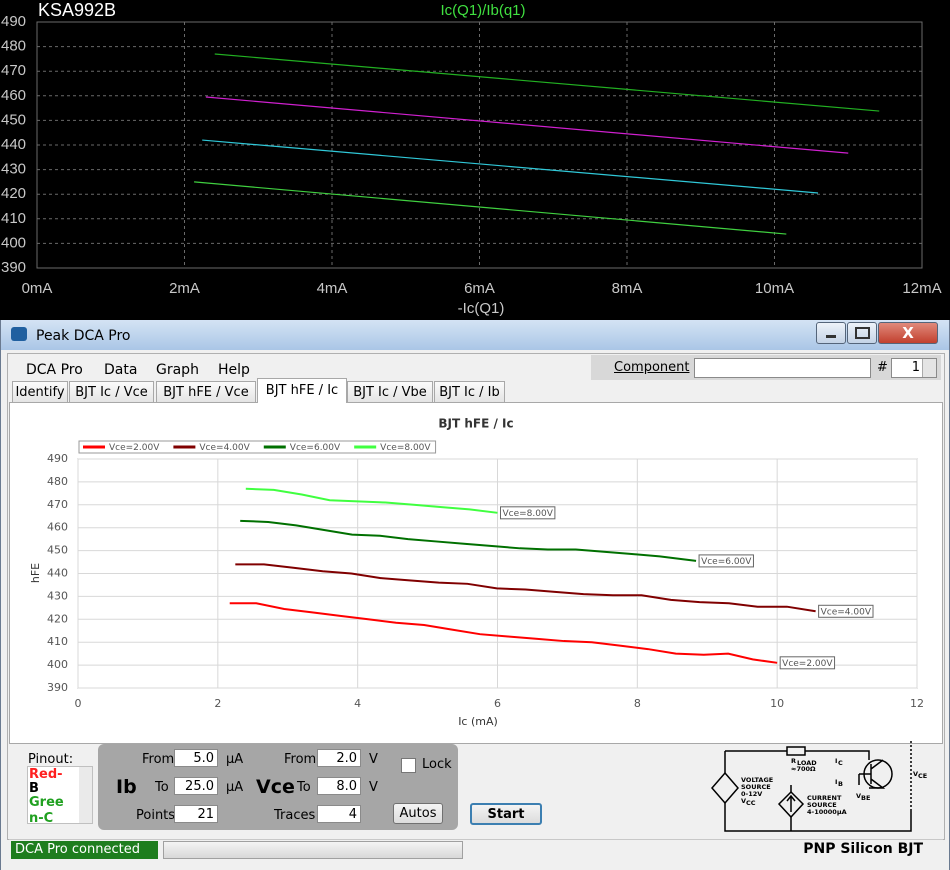 This screenshot has width=950, height=870. I want to click on x-axis-label: -Ic(Q1), so click(481, 308).